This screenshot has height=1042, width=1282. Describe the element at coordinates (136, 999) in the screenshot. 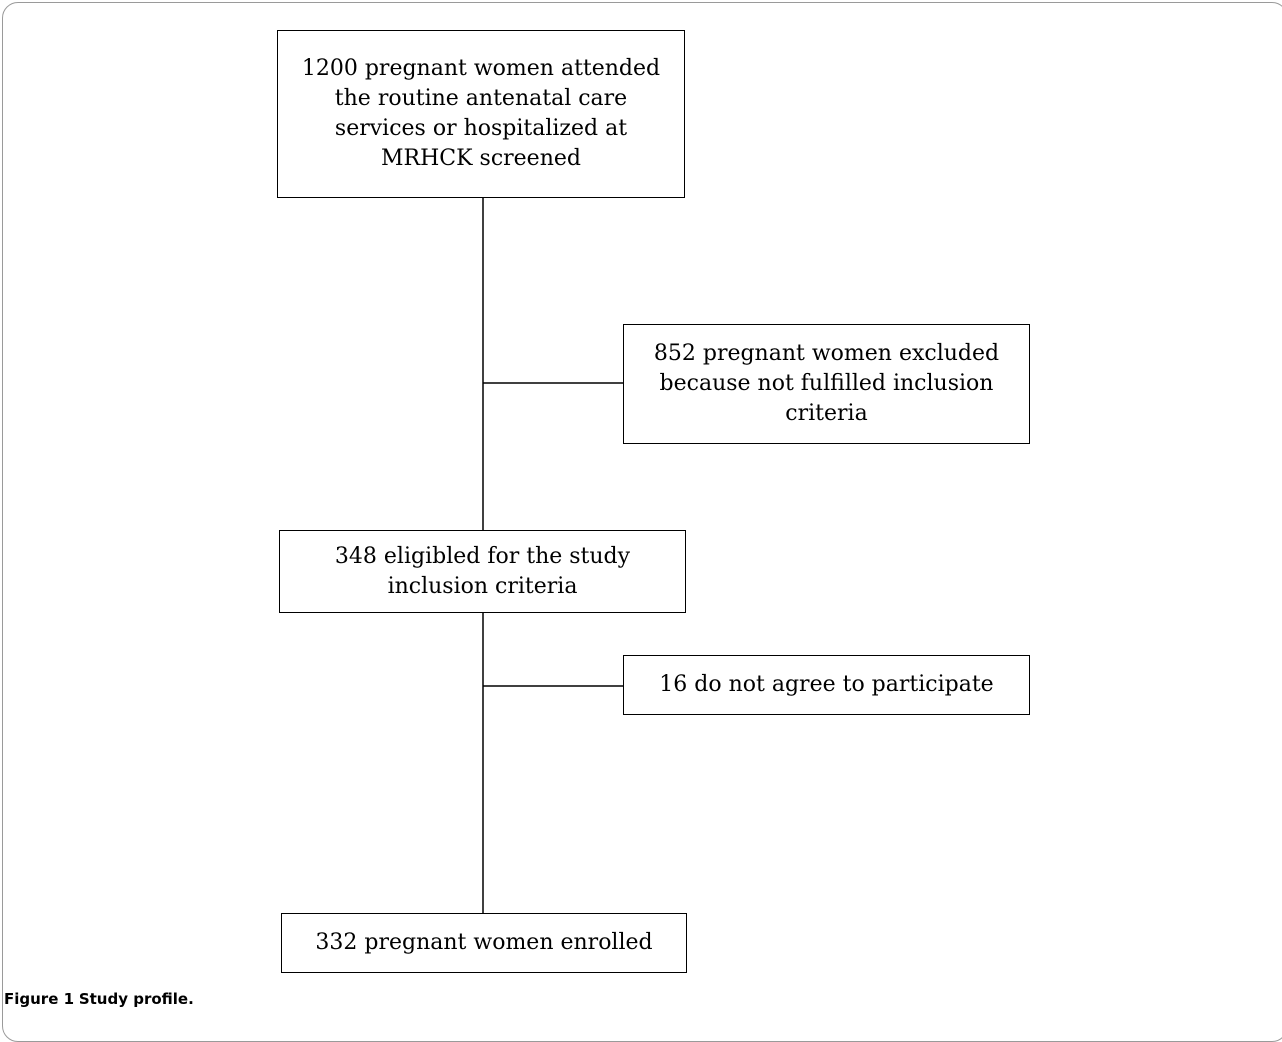

I see `caption-text: Study profile.` at that location.